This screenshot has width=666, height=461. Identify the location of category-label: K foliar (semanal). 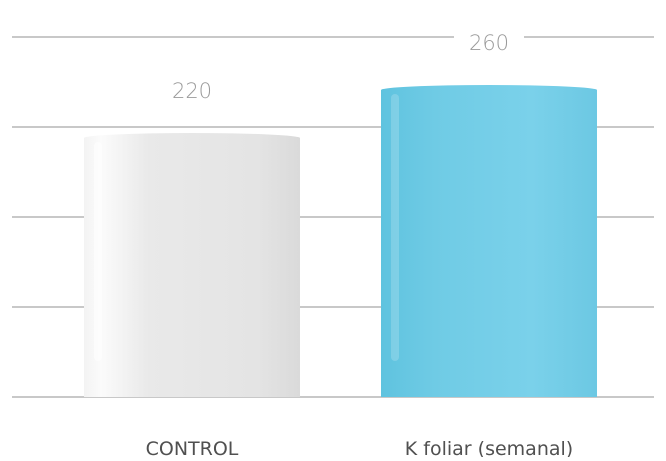
(489, 447).